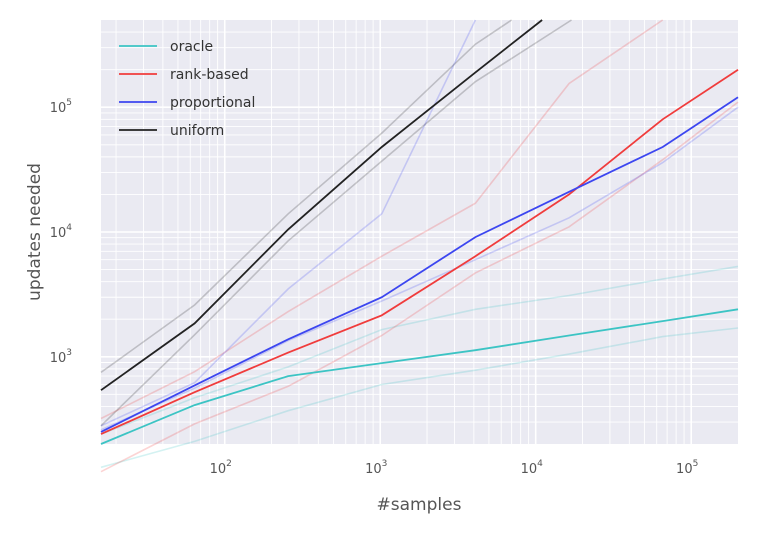 This screenshot has width=766, height=533. Describe the element at coordinates (197, 131) in the screenshot. I see `legend-label: uniform` at that location.